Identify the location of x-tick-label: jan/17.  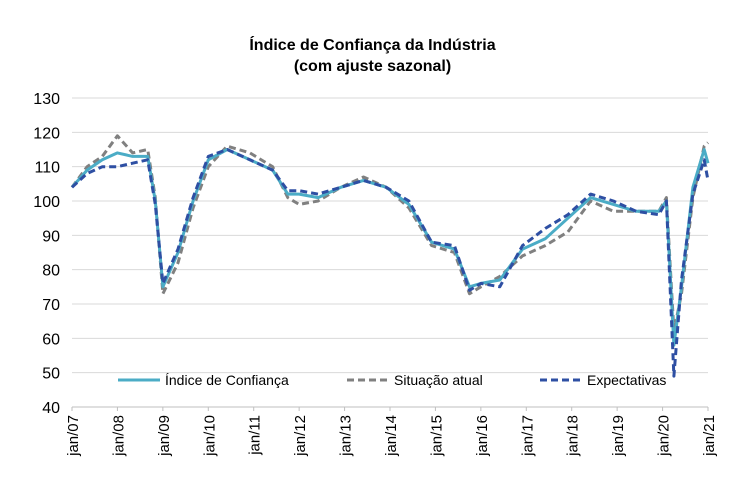
(527, 436).